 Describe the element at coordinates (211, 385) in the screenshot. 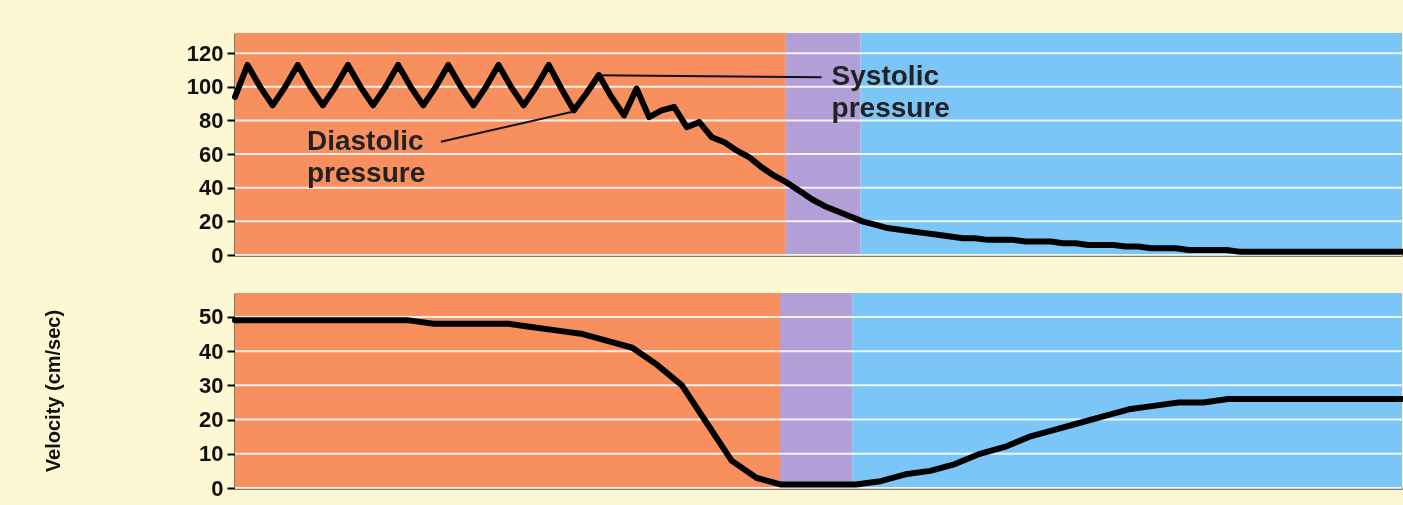

I see `y-tick-label: 30` at that location.